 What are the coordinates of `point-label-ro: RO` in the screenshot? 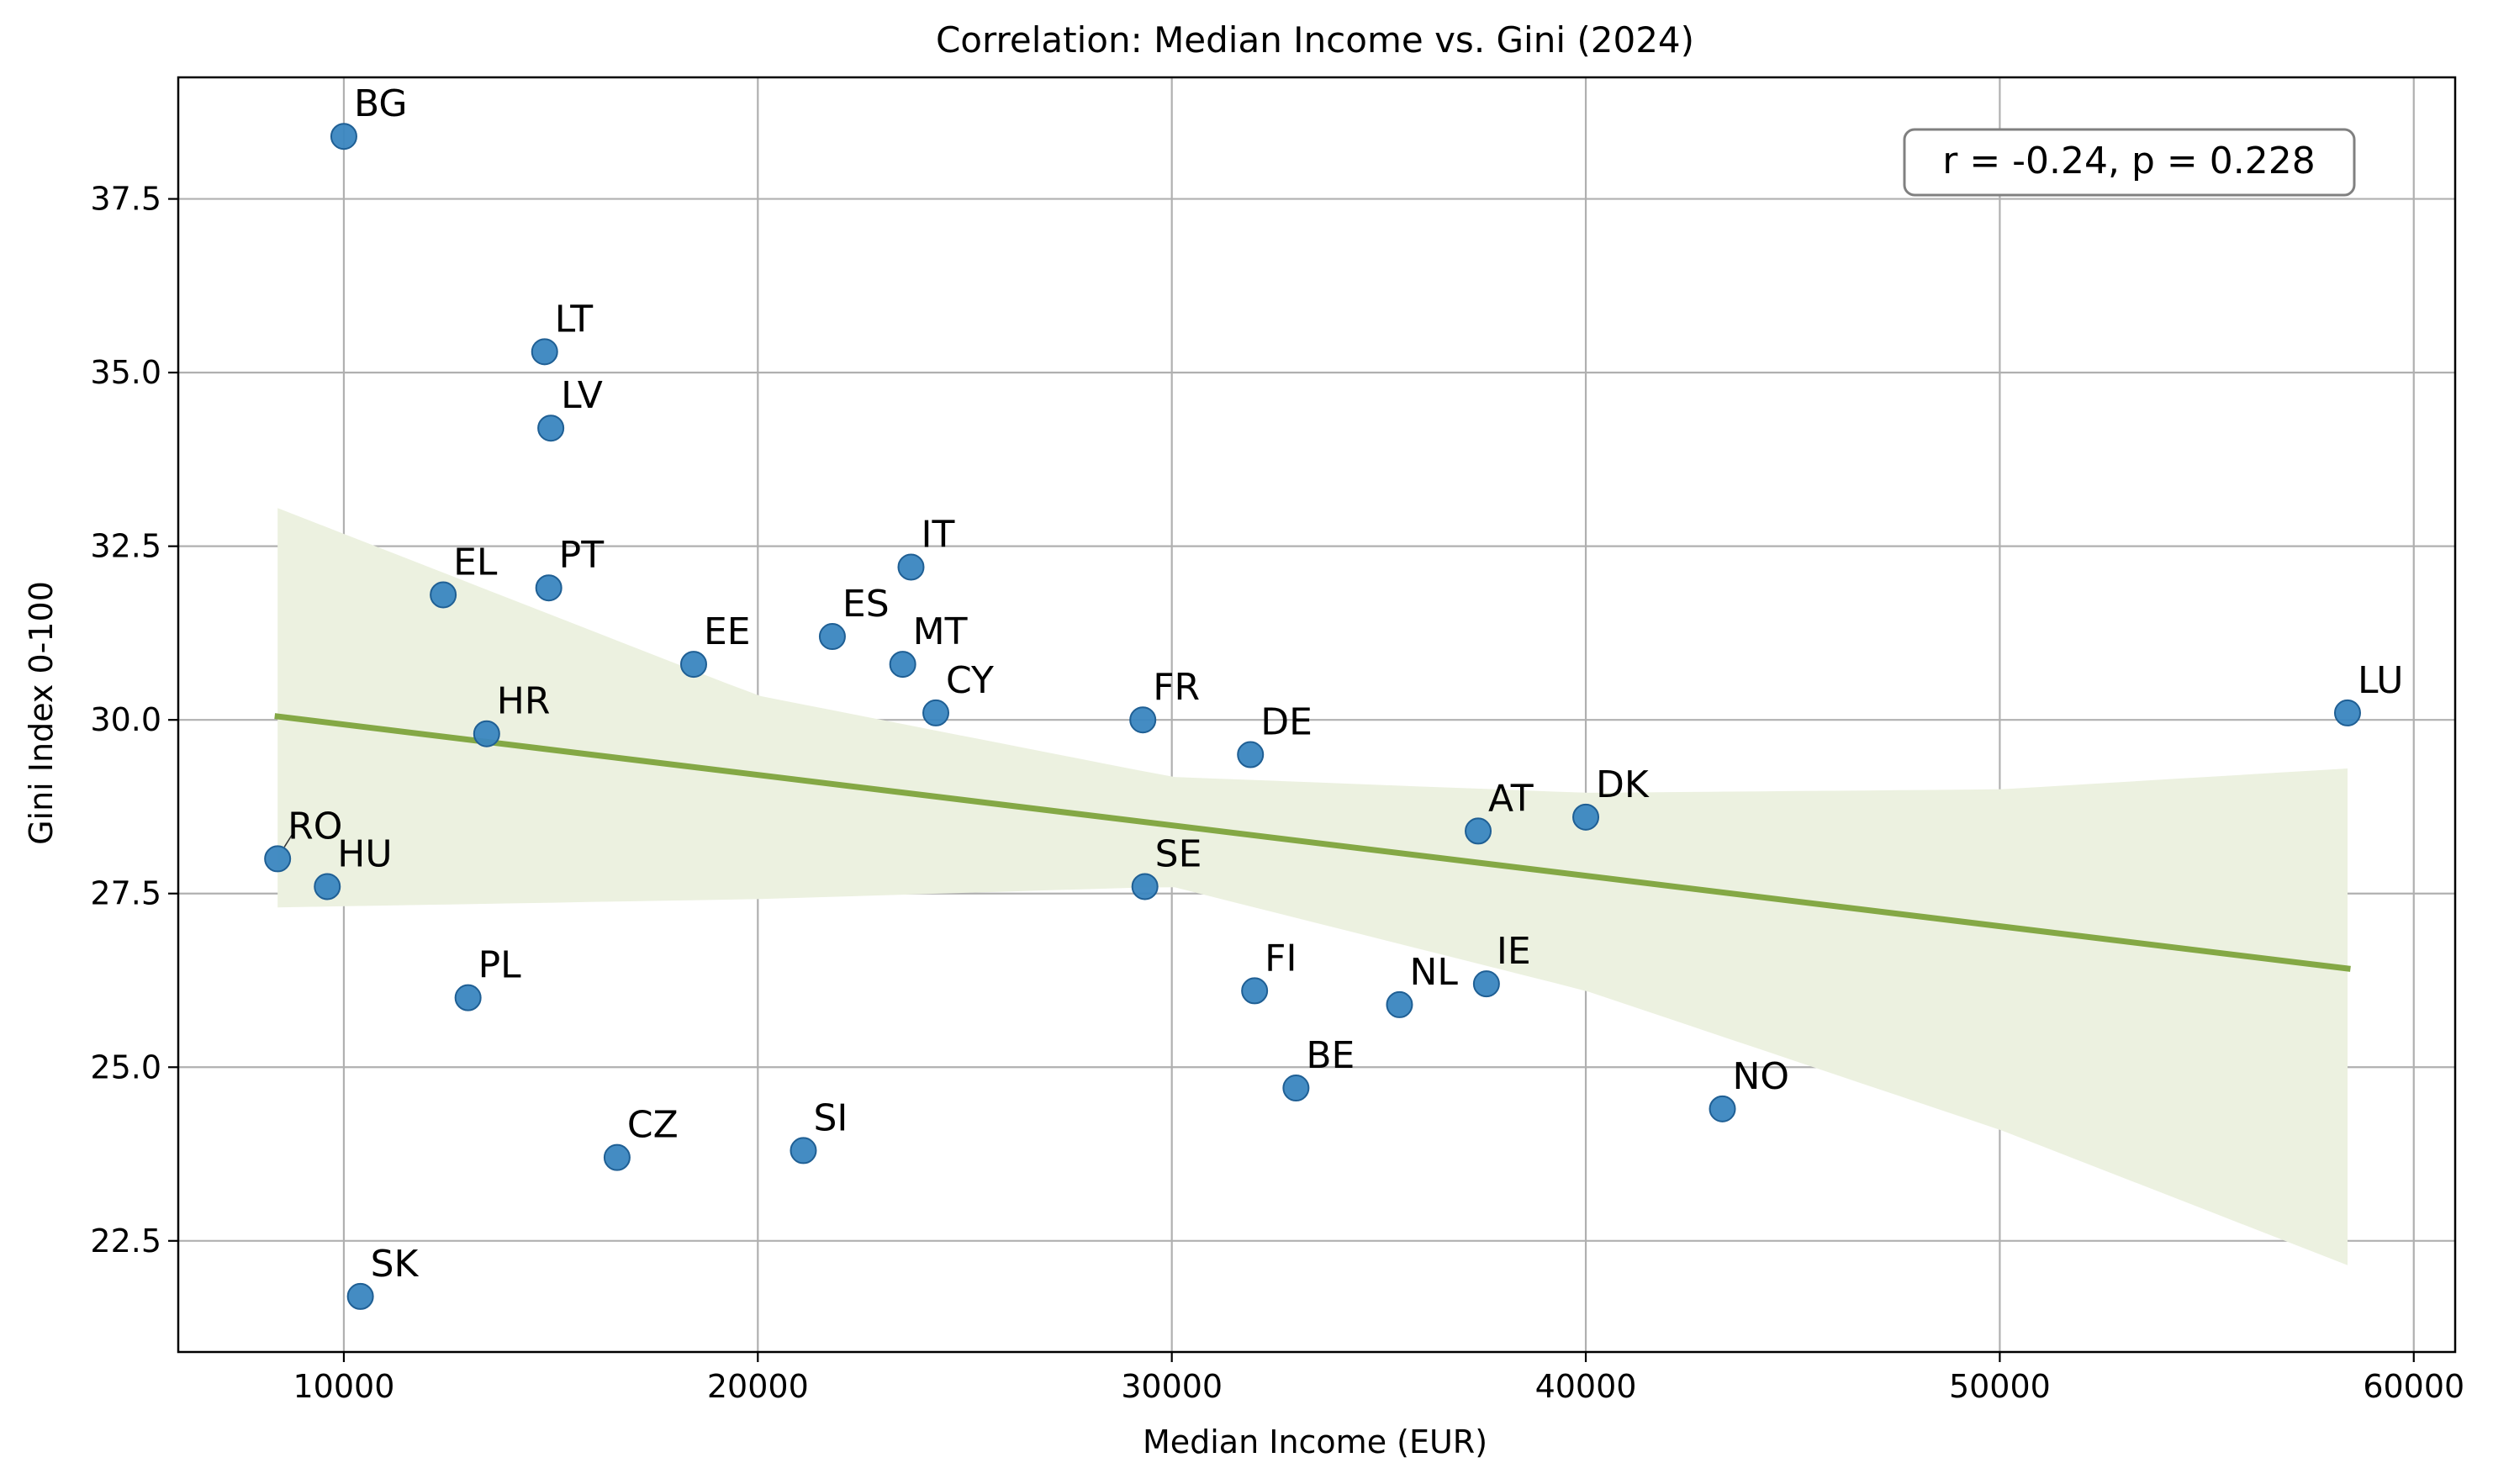 It's located at (315, 826).